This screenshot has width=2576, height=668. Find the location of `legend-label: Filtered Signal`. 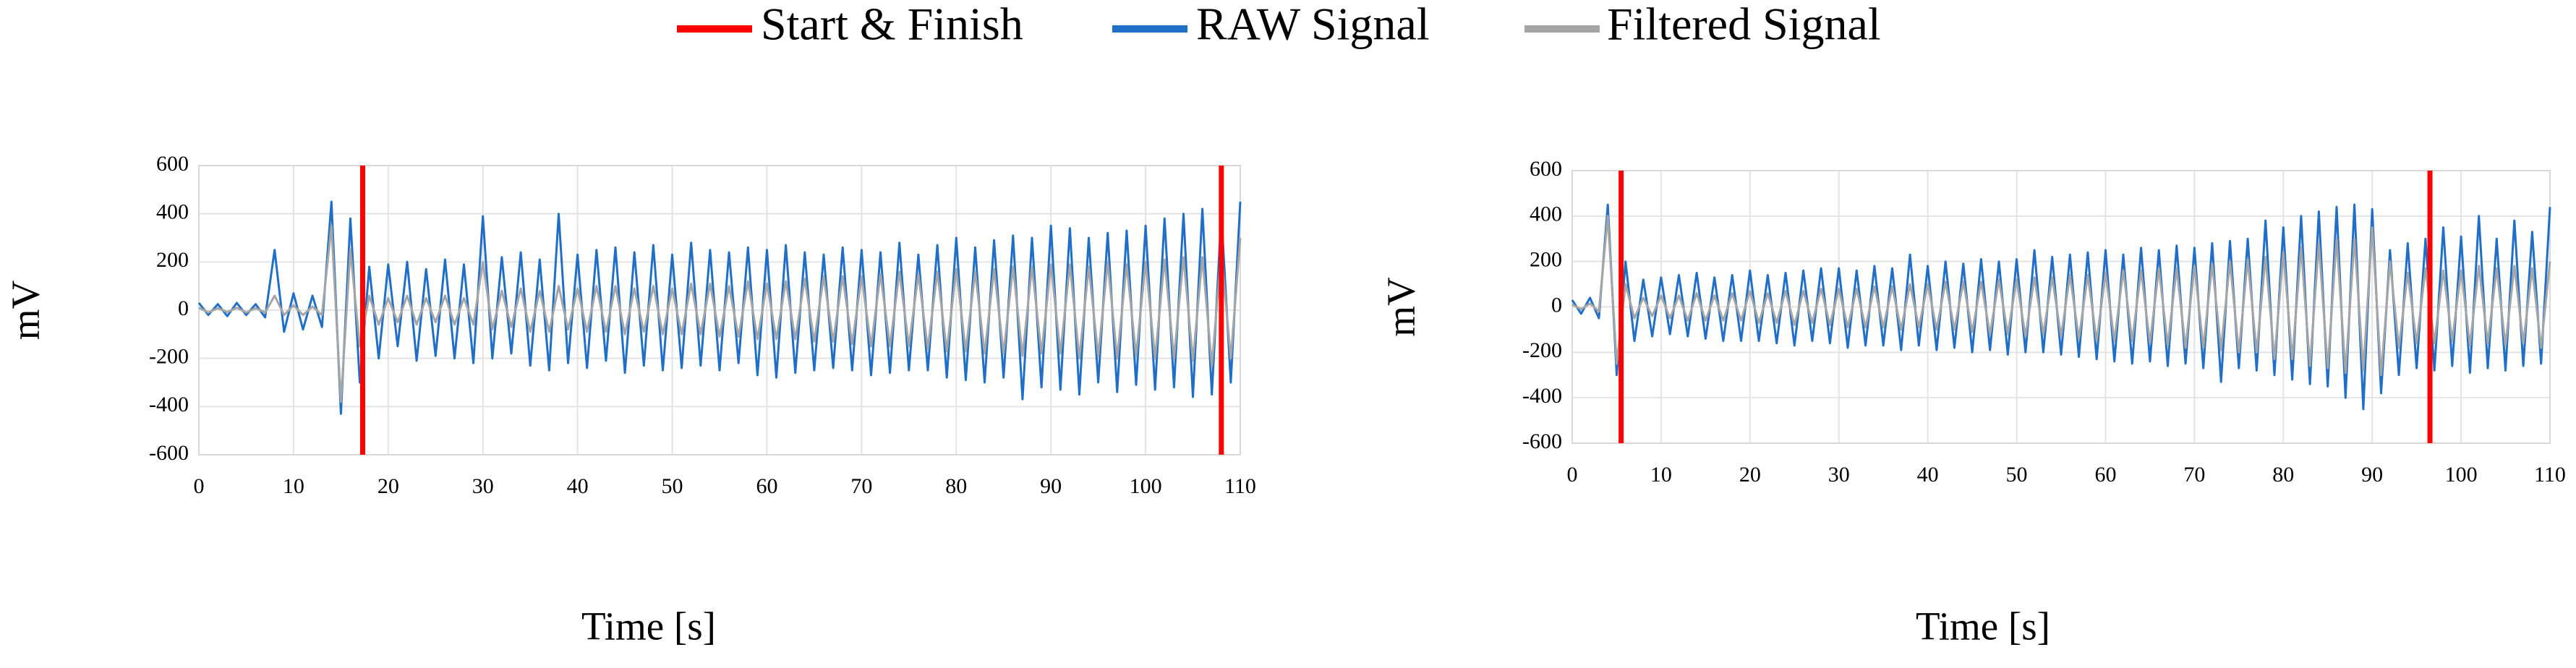

legend-label: Filtered Signal is located at coordinates (1744, 25).